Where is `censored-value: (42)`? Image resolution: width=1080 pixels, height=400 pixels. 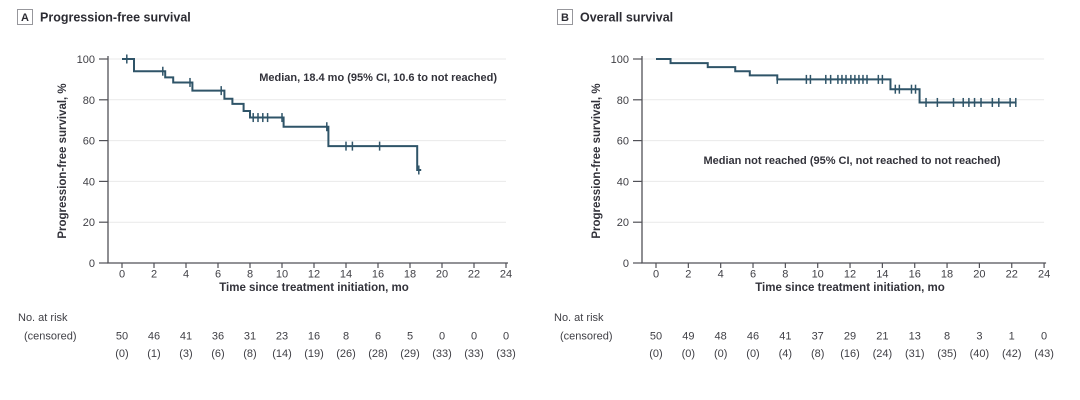
censored-value: (42) is located at coordinates (1012, 354).